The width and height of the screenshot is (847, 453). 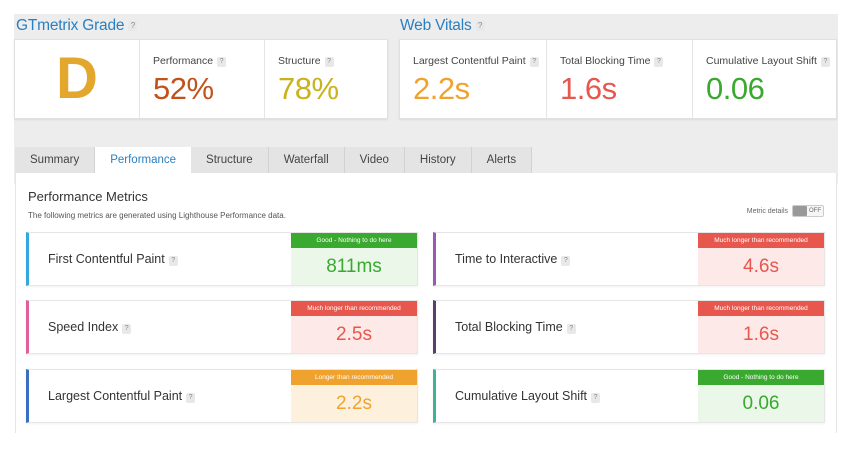 I want to click on metric-details-toggle-group: Metric details OFF, so click(x=785, y=211).